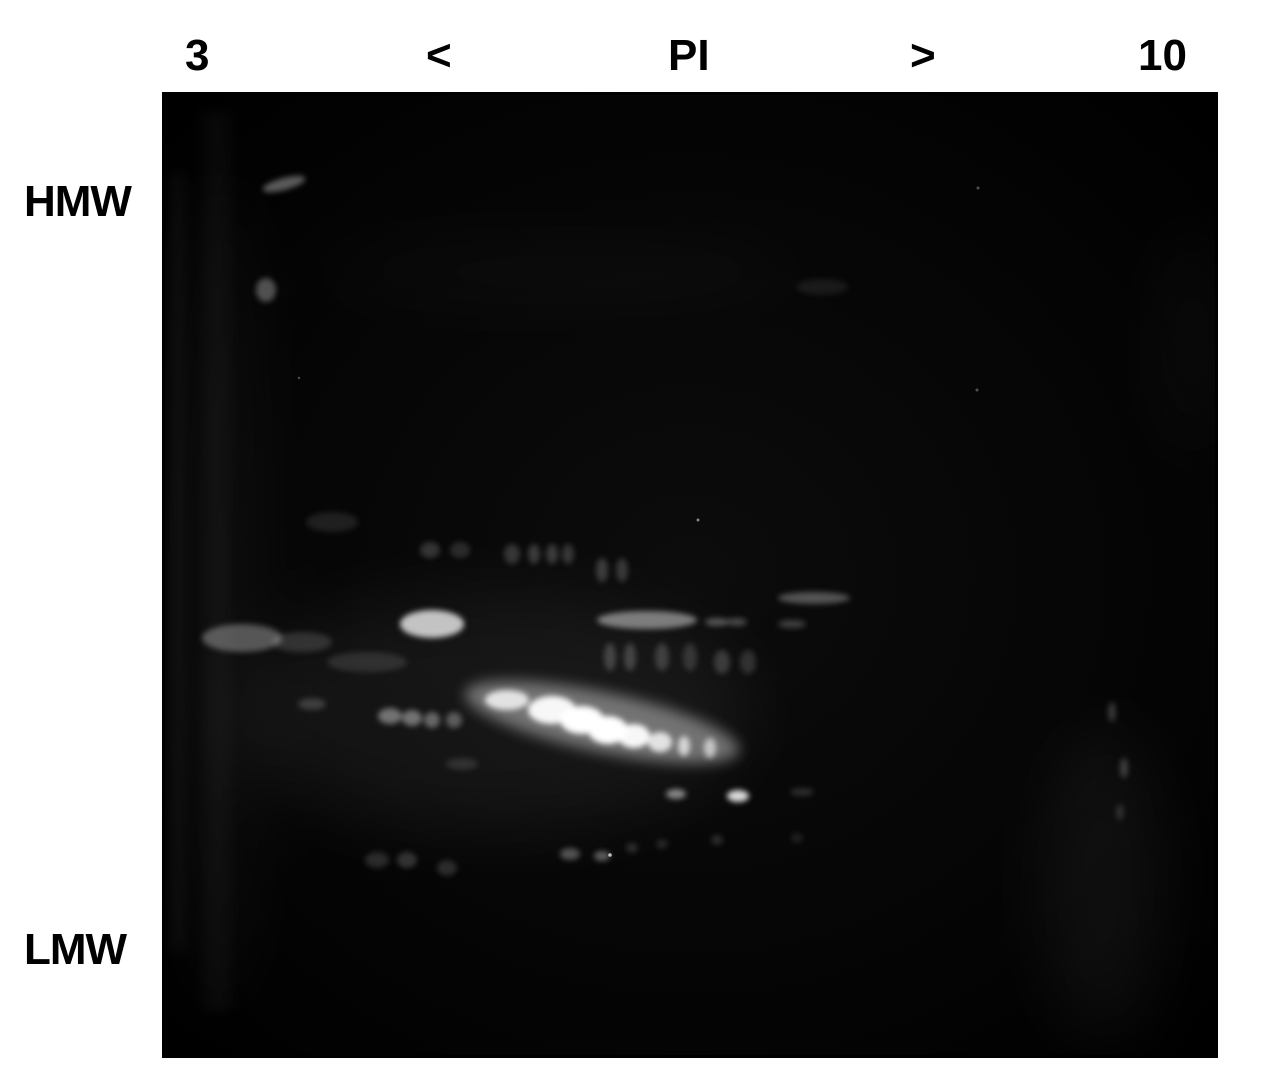  I want to click on gel-spots-main-streak, so click(519, 722).